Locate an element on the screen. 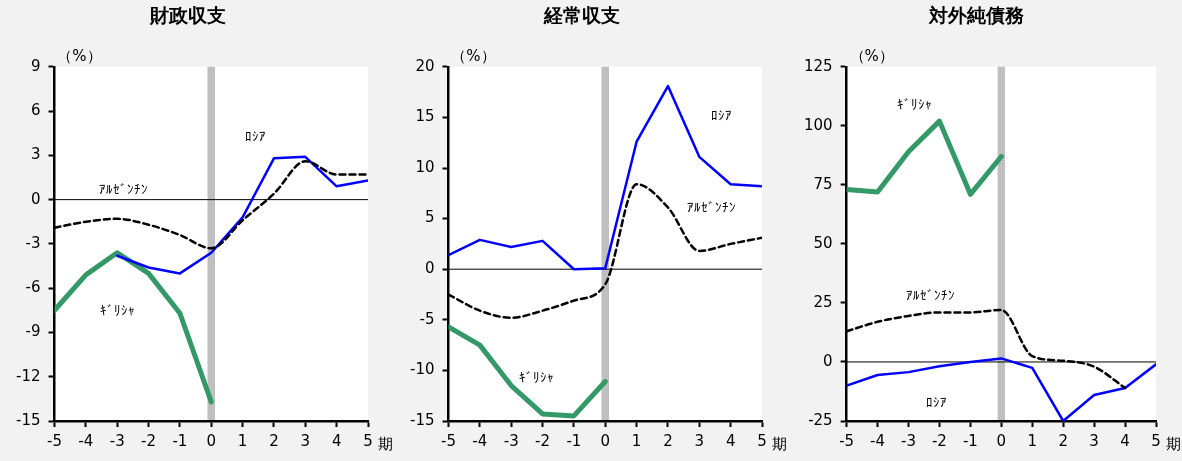 Image resolution: width=1182 pixels, height=461 pixels. y-tick-label: -9 is located at coordinates (33, 331).